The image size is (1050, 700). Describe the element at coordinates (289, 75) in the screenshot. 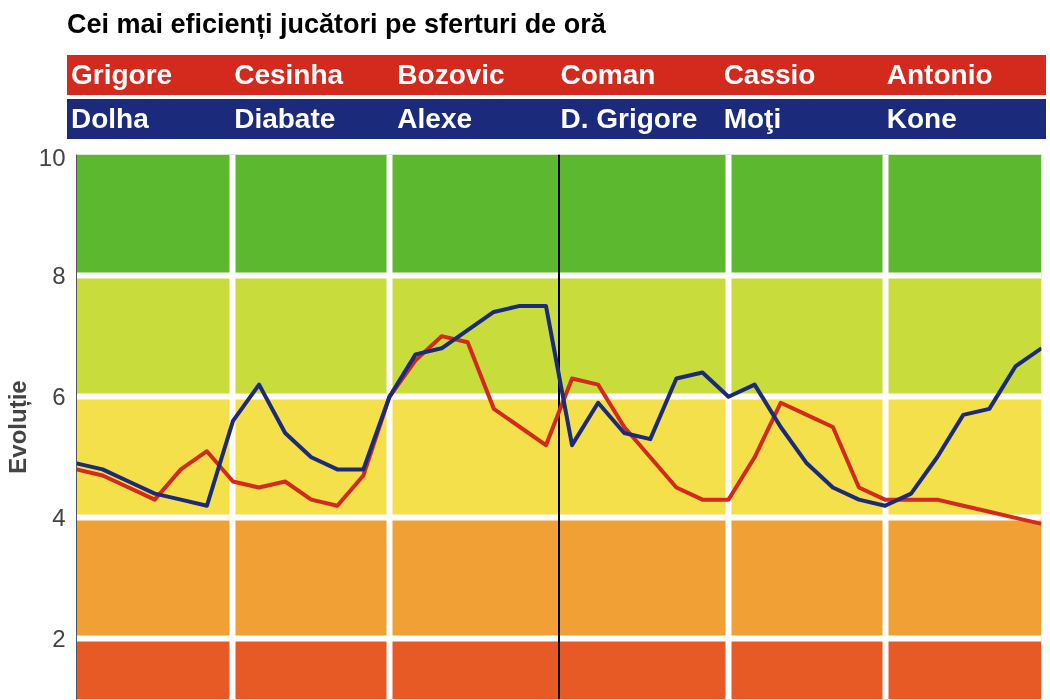

I see `text: Cesinha` at that location.